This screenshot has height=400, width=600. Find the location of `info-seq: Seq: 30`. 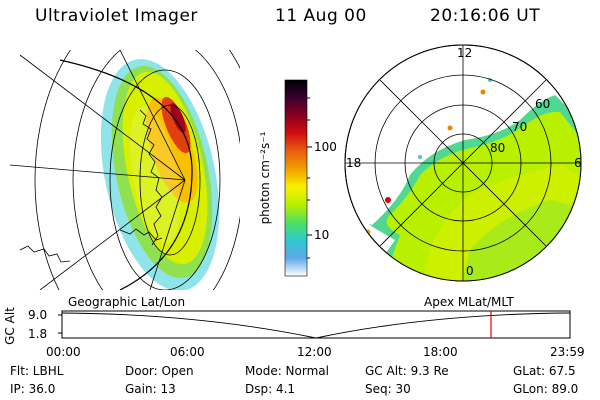

info-seq: Seq: 30 is located at coordinates (388, 389).